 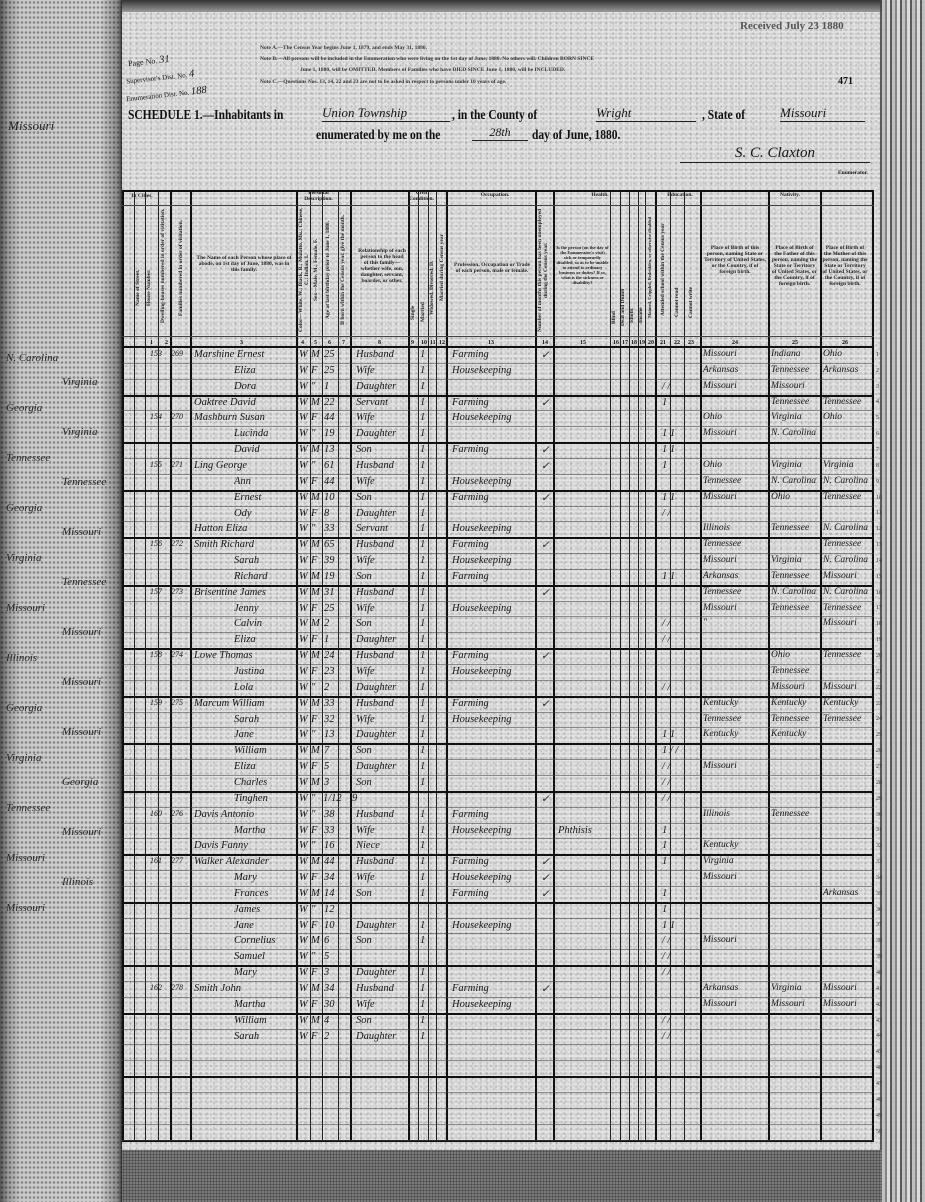 What do you see at coordinates (224, 544) in the screenshot?
I see `person-name: Smith Richard` at bounding box center [224, 544].